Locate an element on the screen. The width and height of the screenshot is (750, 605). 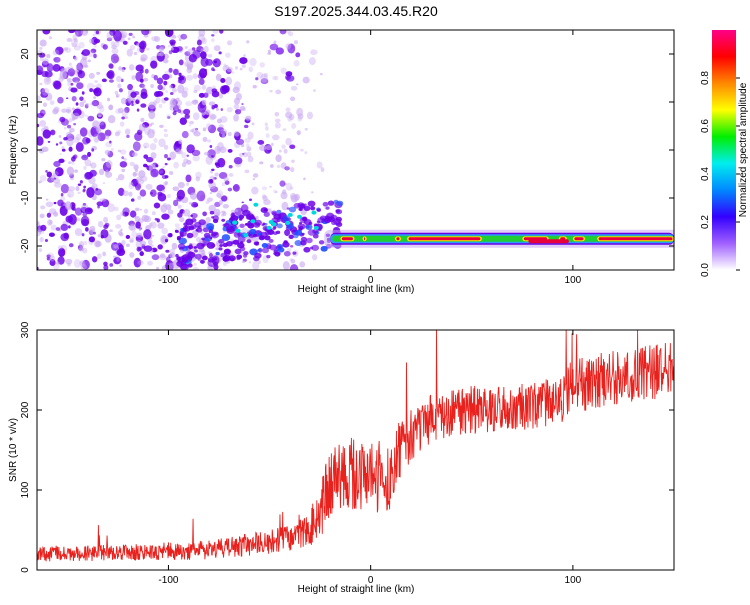
x-tick-label: 100 is located at coordinates (573, 580).